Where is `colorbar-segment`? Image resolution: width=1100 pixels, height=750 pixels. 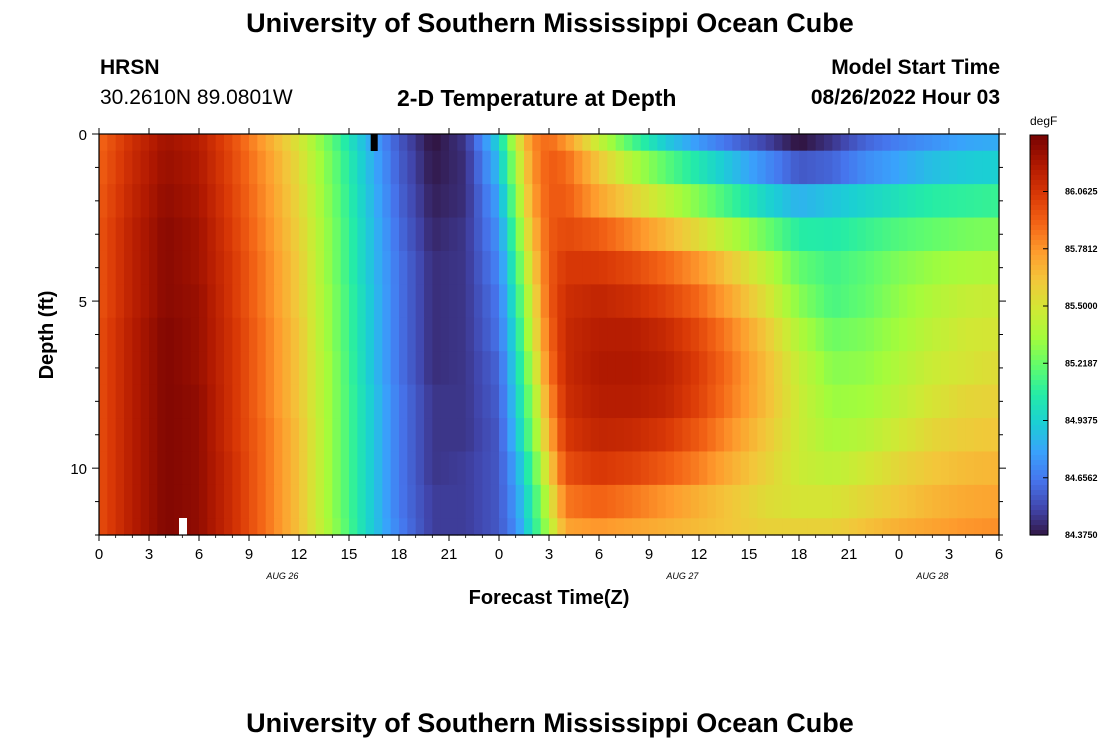
colorbar-segment is located at coordinates (1039, 218).